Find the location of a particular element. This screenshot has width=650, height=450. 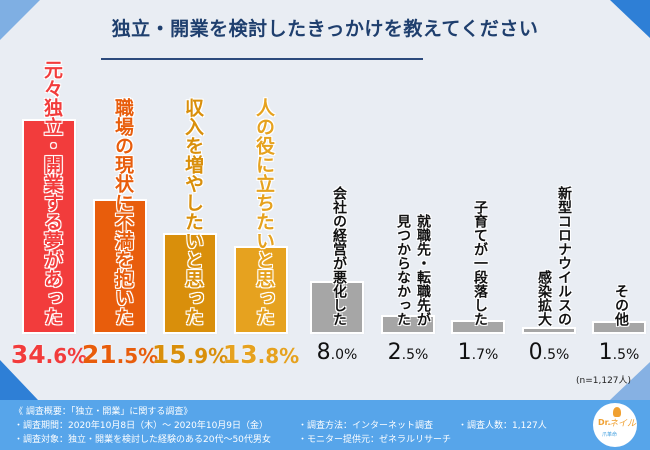

value-label-decimal: .0% is located at coordinates (344, 355).